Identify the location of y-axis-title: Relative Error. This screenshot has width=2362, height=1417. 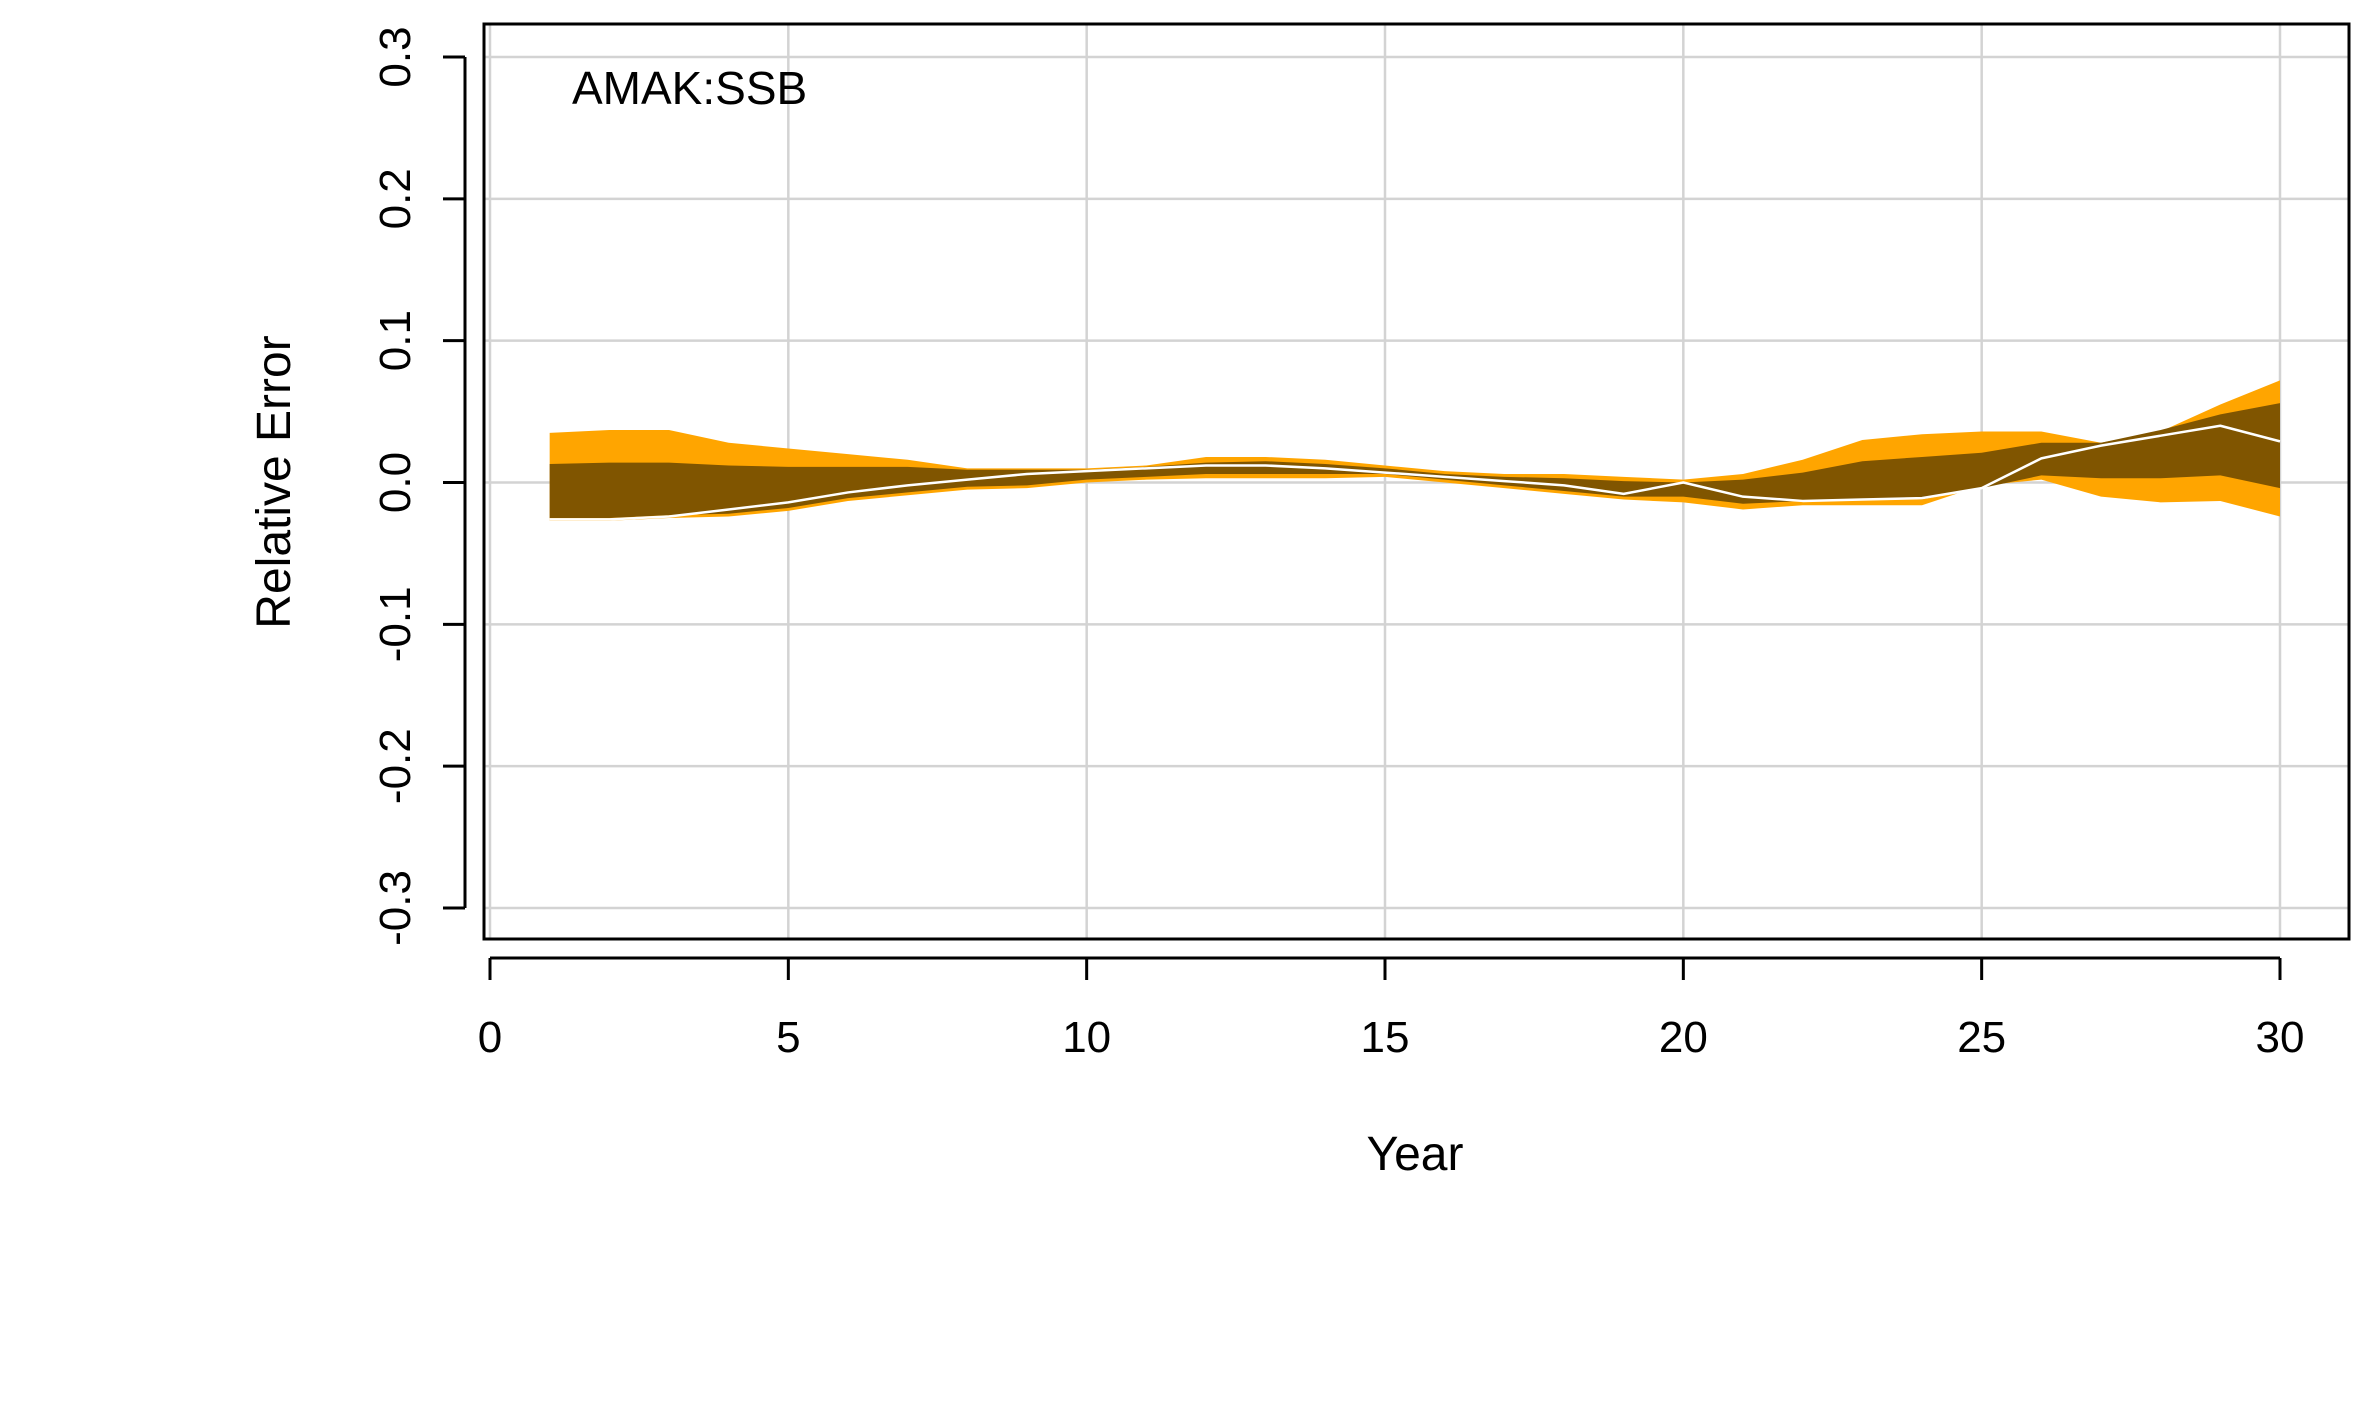
(274, 481).